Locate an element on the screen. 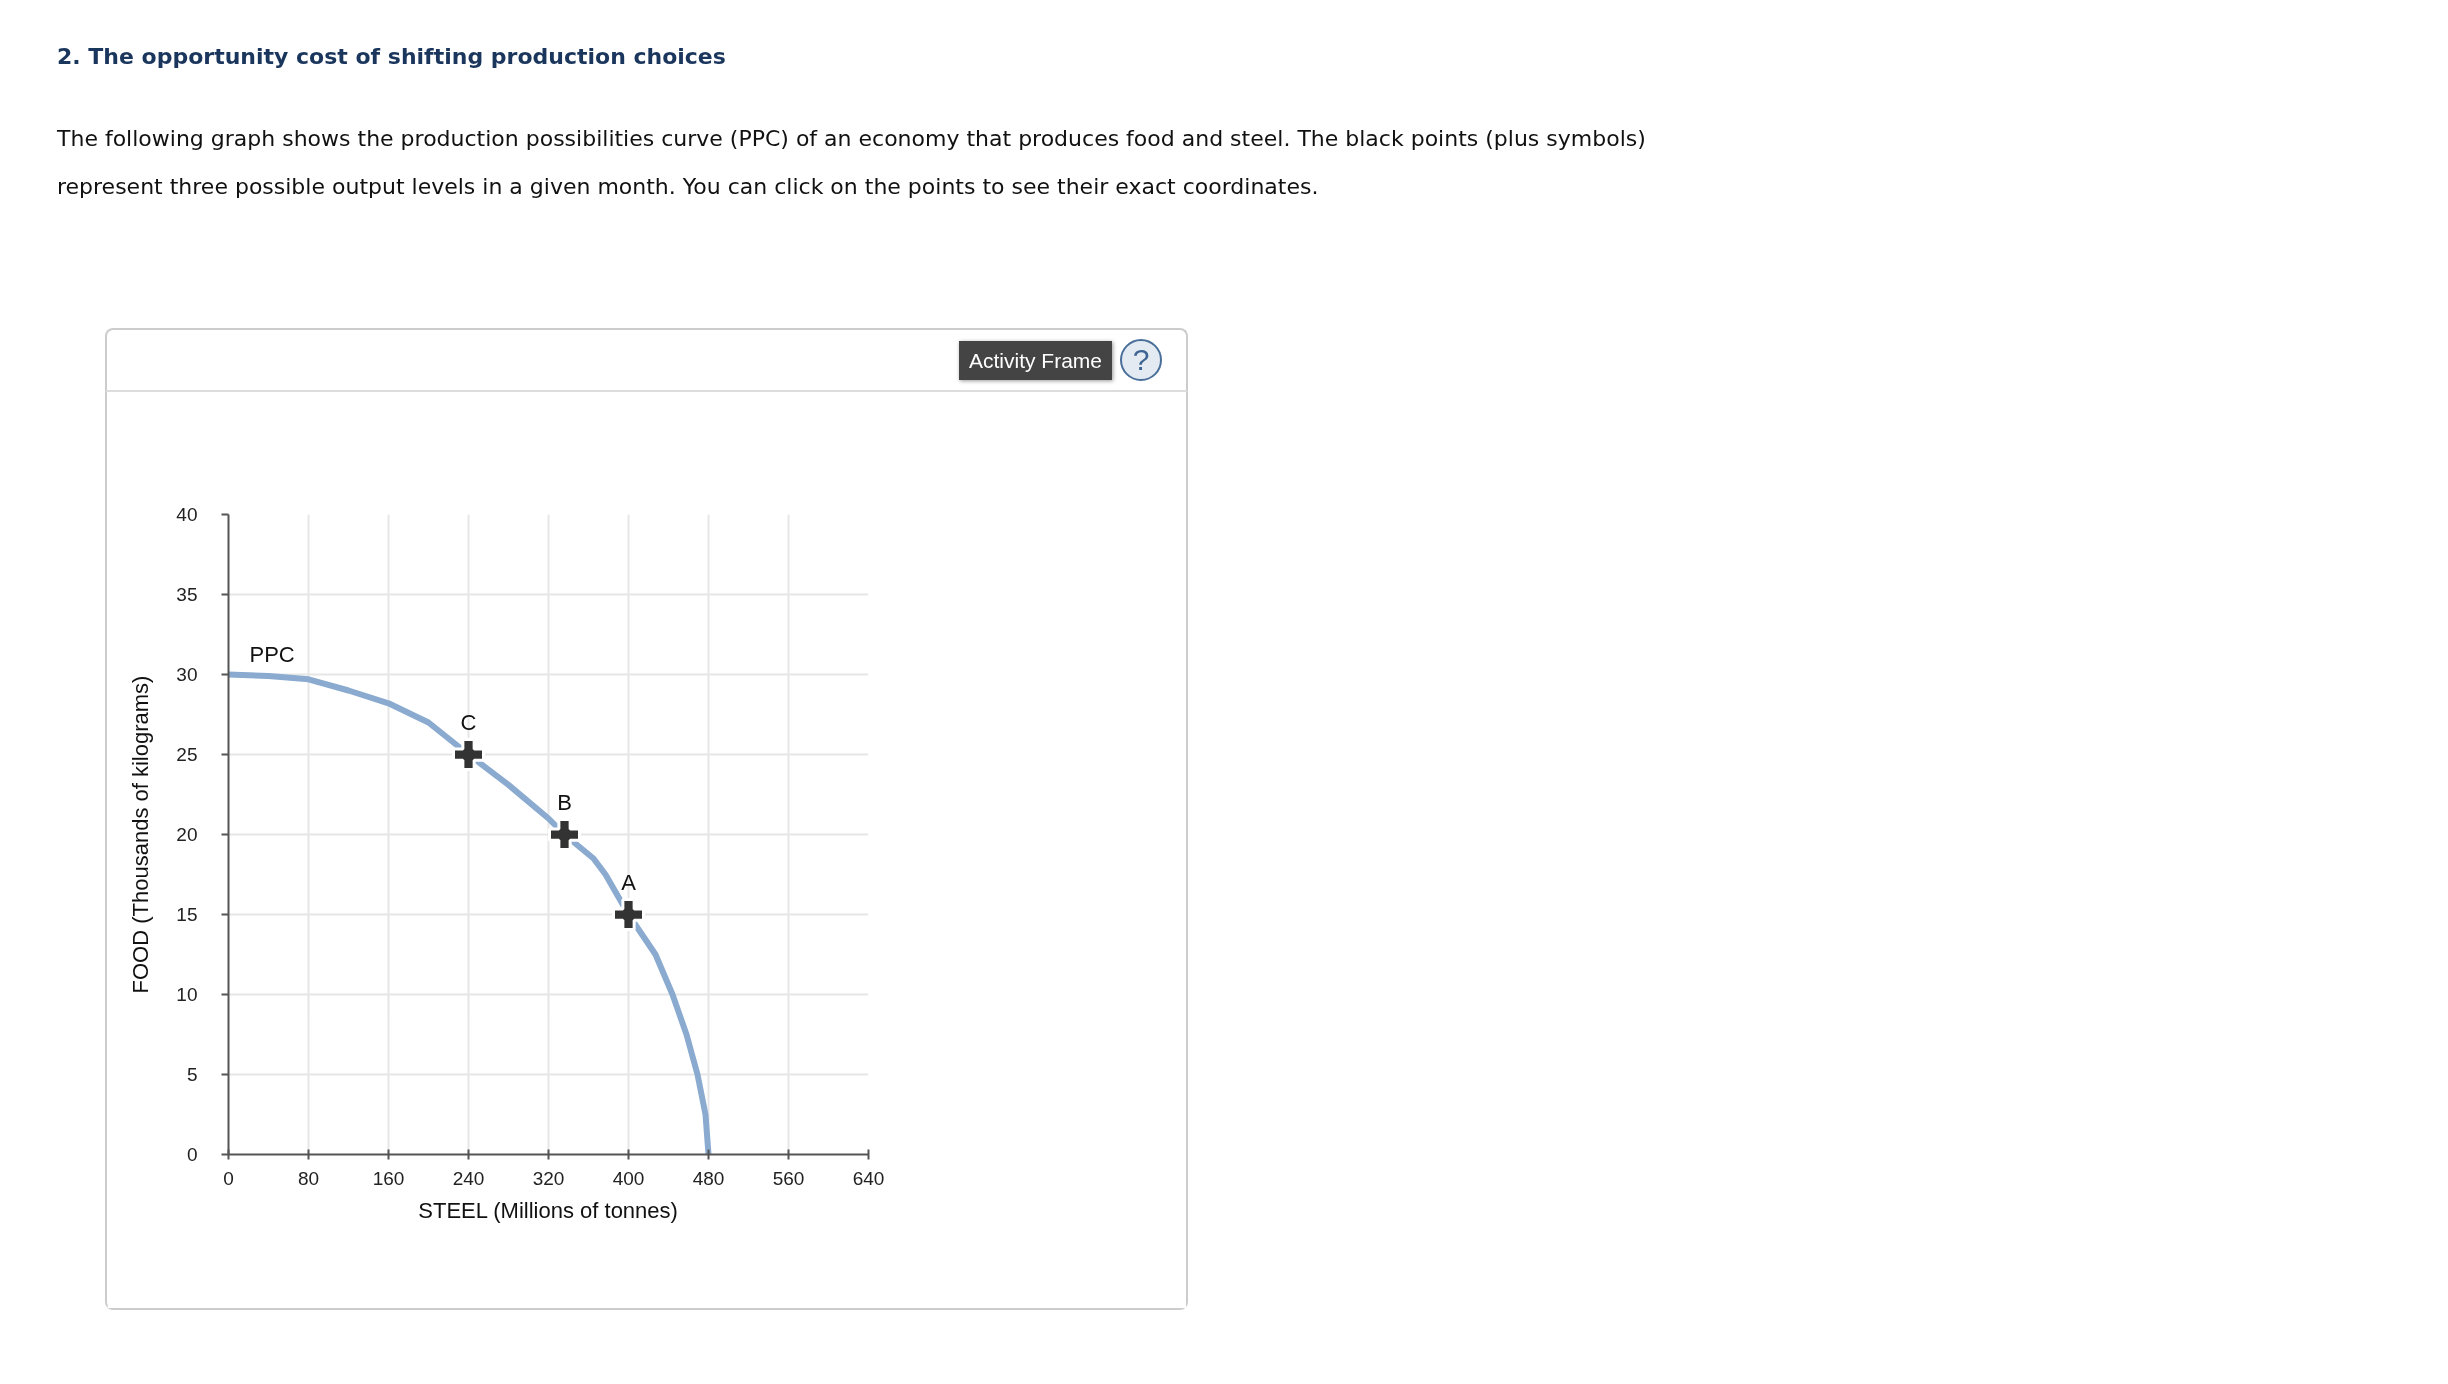 This screenshot has width=2448, height=1384. annotation: A is located at coordinates (629, 882).